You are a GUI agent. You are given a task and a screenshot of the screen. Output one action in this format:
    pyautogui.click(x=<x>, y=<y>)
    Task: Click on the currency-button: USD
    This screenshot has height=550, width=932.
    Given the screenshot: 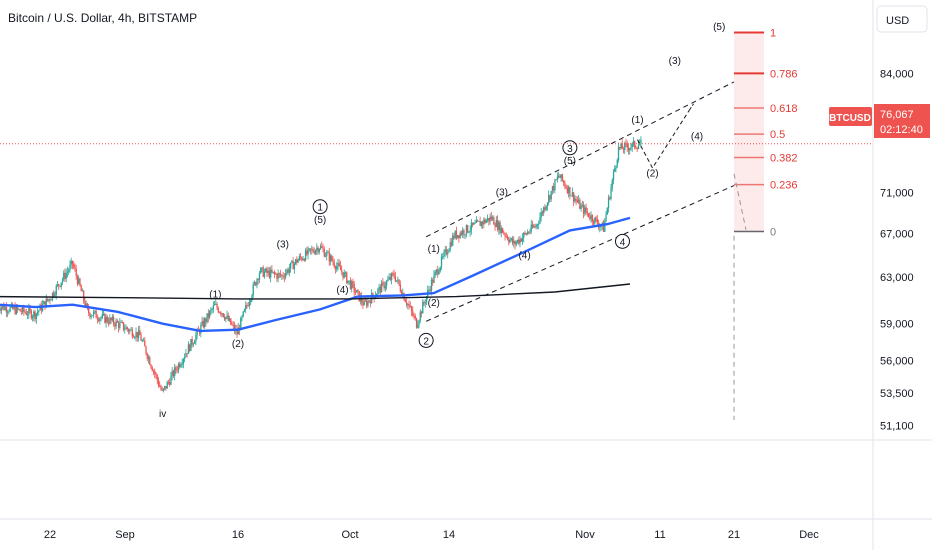 What is the action you would take?
    pyautogui.click(x=902, y=19)
    